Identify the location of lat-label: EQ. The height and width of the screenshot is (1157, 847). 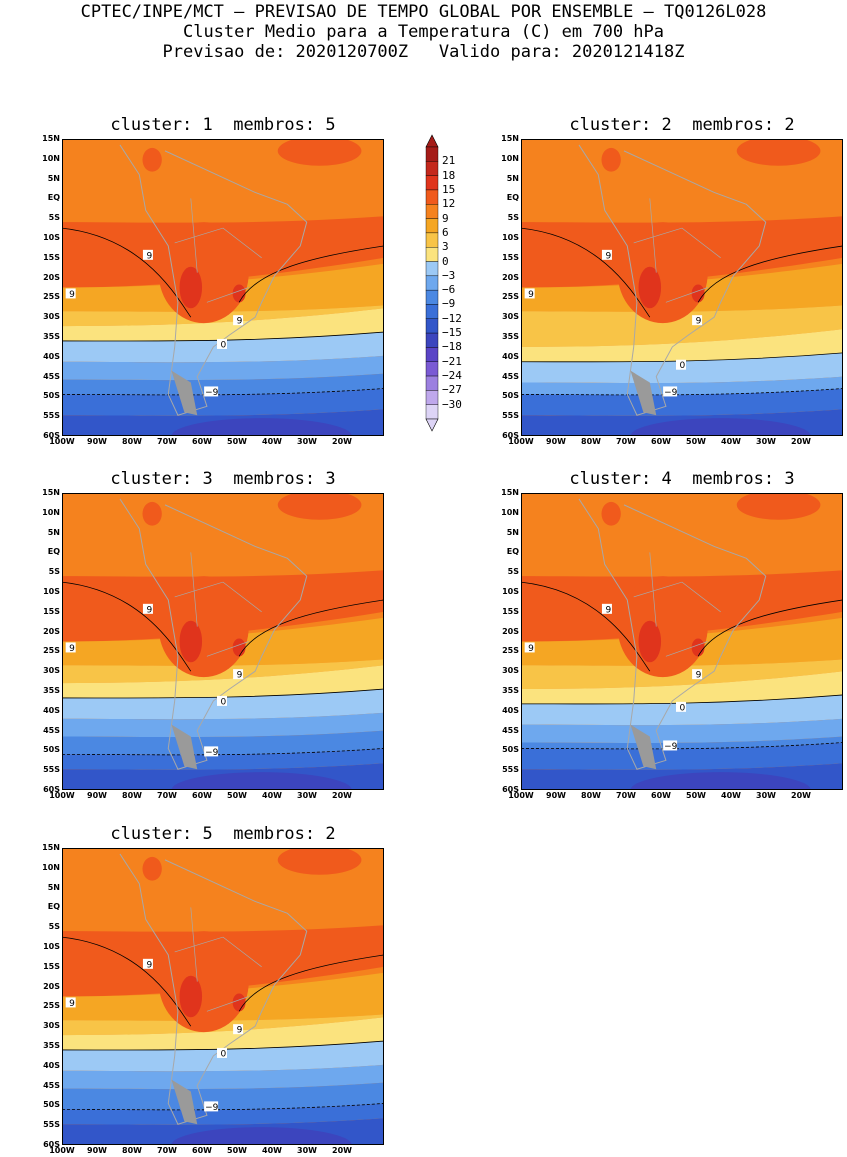
(512, 198).